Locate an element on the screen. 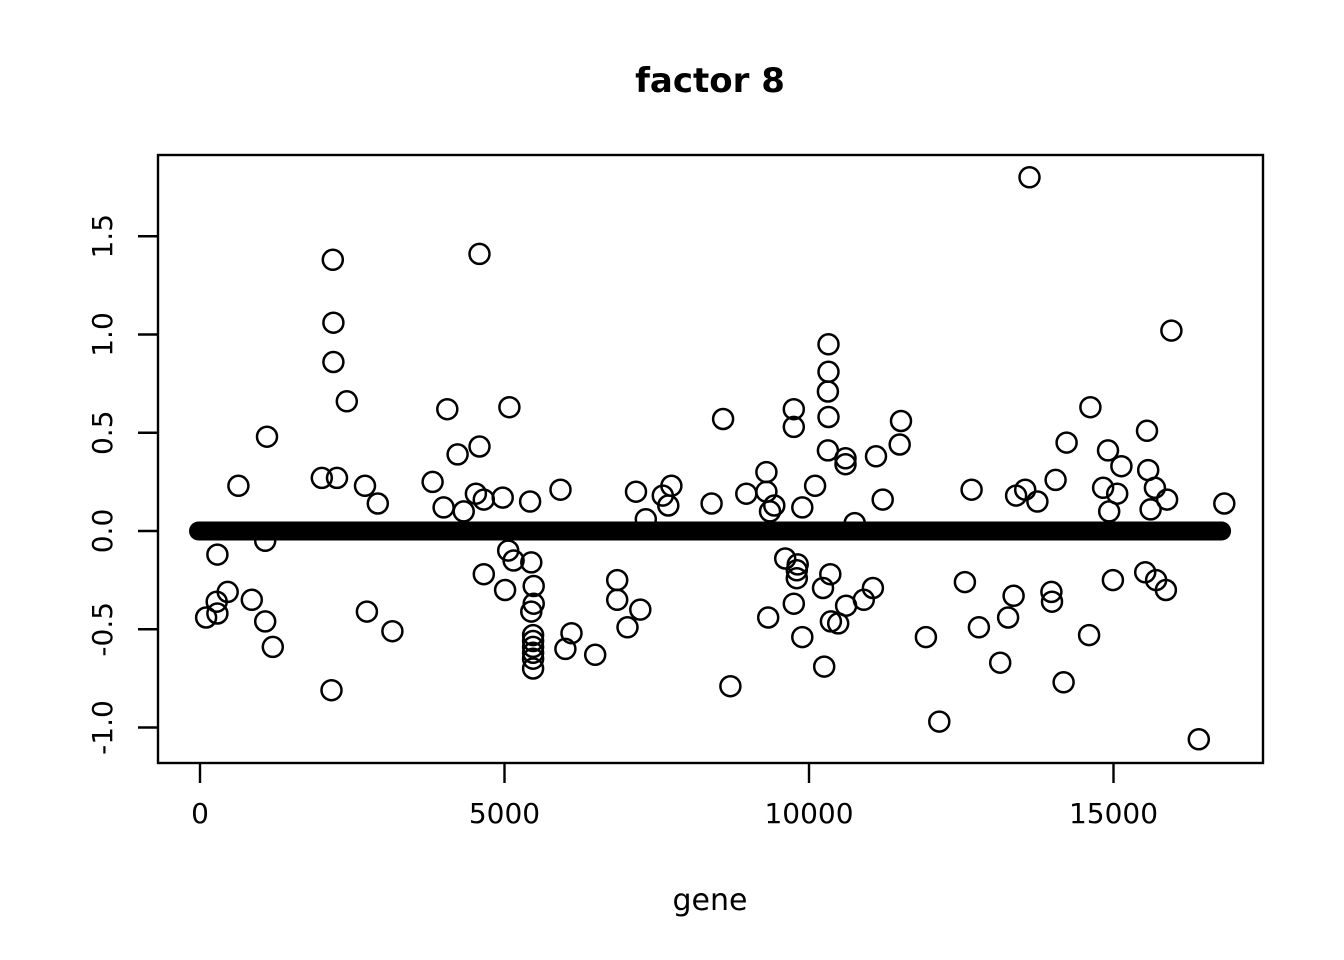 The height and width of the screenshot is (960, 1344). y-tick-label: 1.5 is located at coordinates (102, 236).